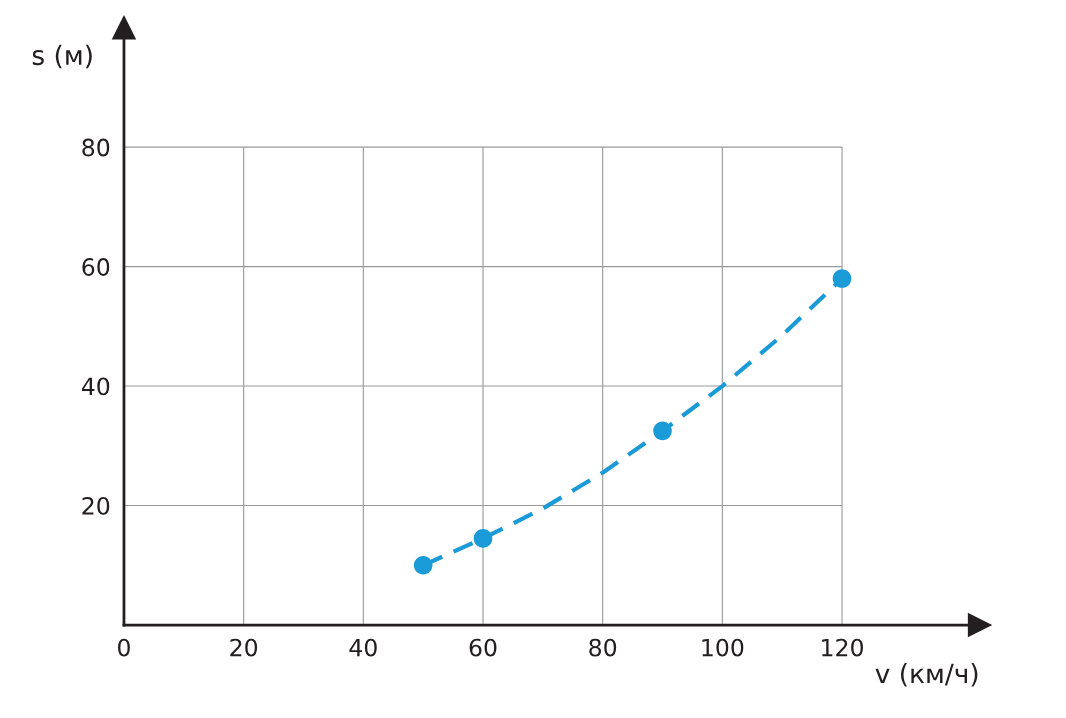 The height and width of the screenshot is (718, 1066). I want to click on x-tick-label: 80, so click(603, 647).